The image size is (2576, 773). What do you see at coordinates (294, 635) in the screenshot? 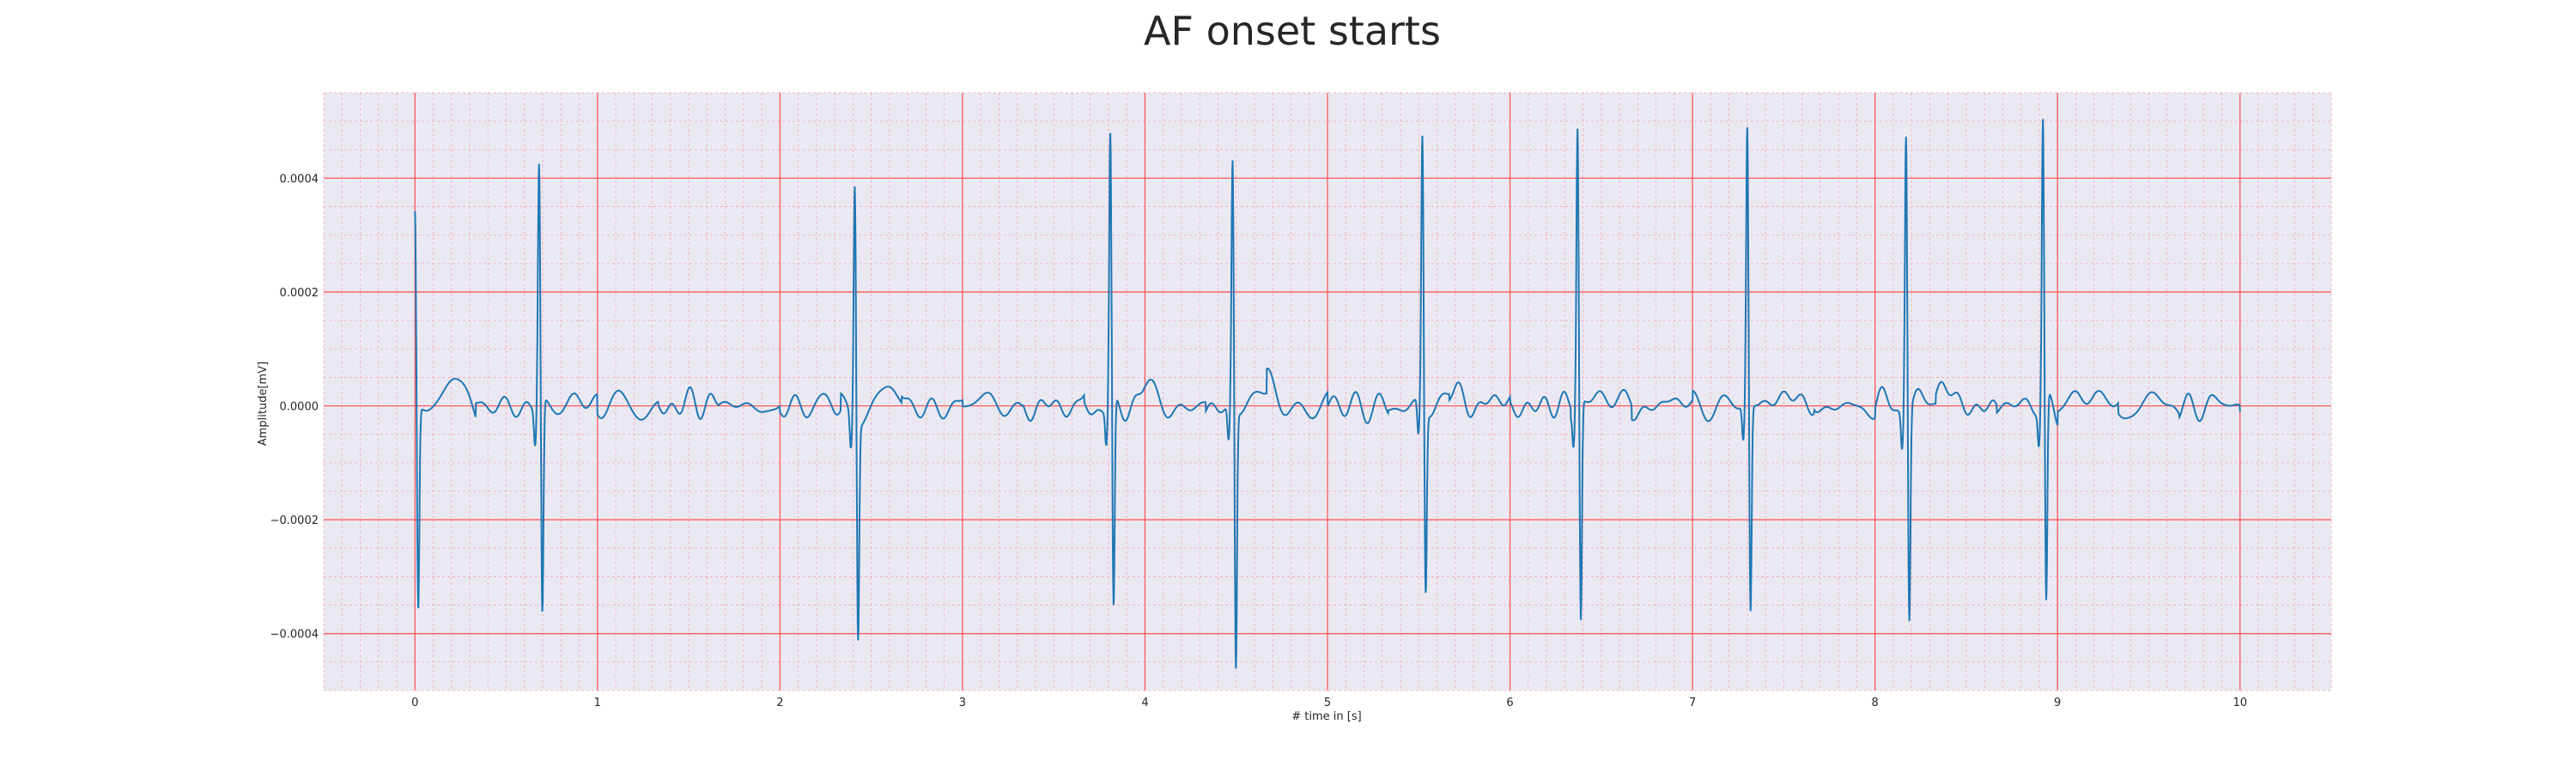
I see `y-tick-label: −0.0004` at bounding box center [294, 635].